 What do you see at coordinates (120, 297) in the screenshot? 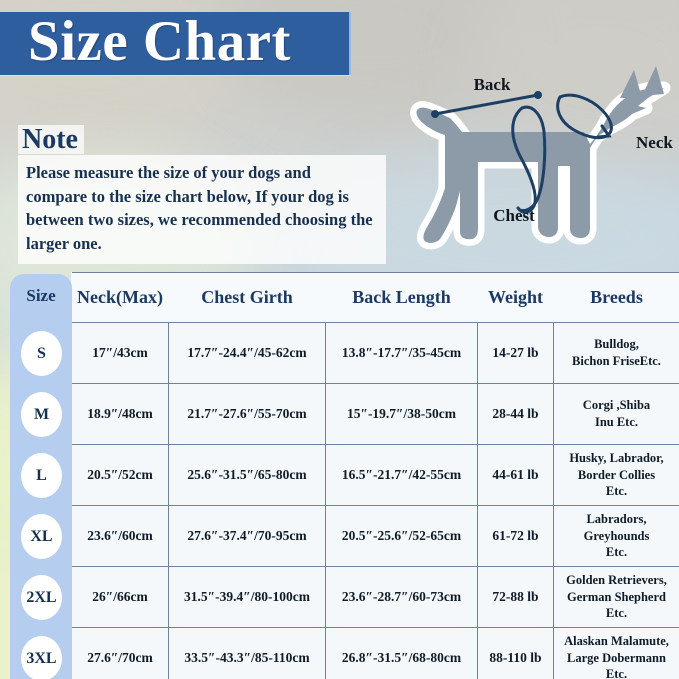
I see `column-header-neck: Neck(Max)` at bounding box center [120, 297].